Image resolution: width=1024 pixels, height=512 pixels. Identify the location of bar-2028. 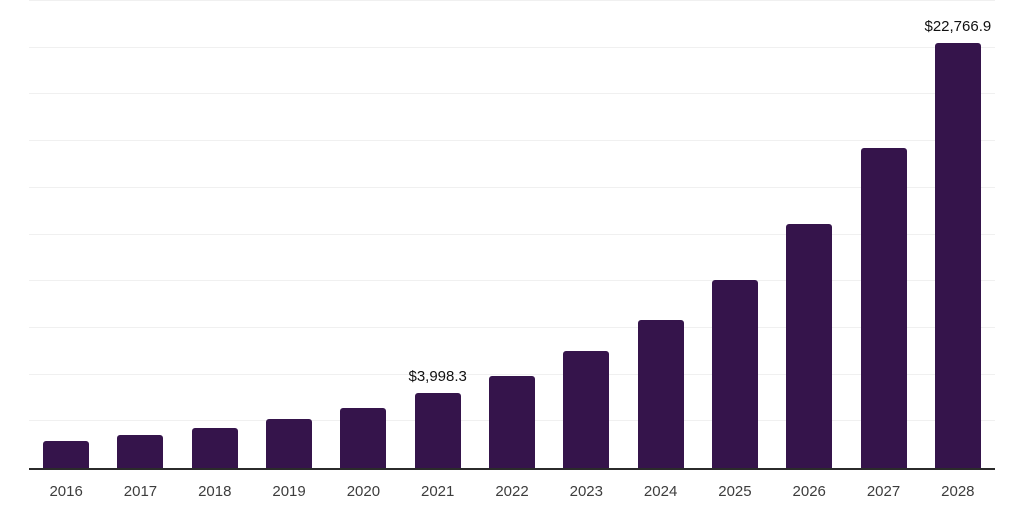
(957, 255).